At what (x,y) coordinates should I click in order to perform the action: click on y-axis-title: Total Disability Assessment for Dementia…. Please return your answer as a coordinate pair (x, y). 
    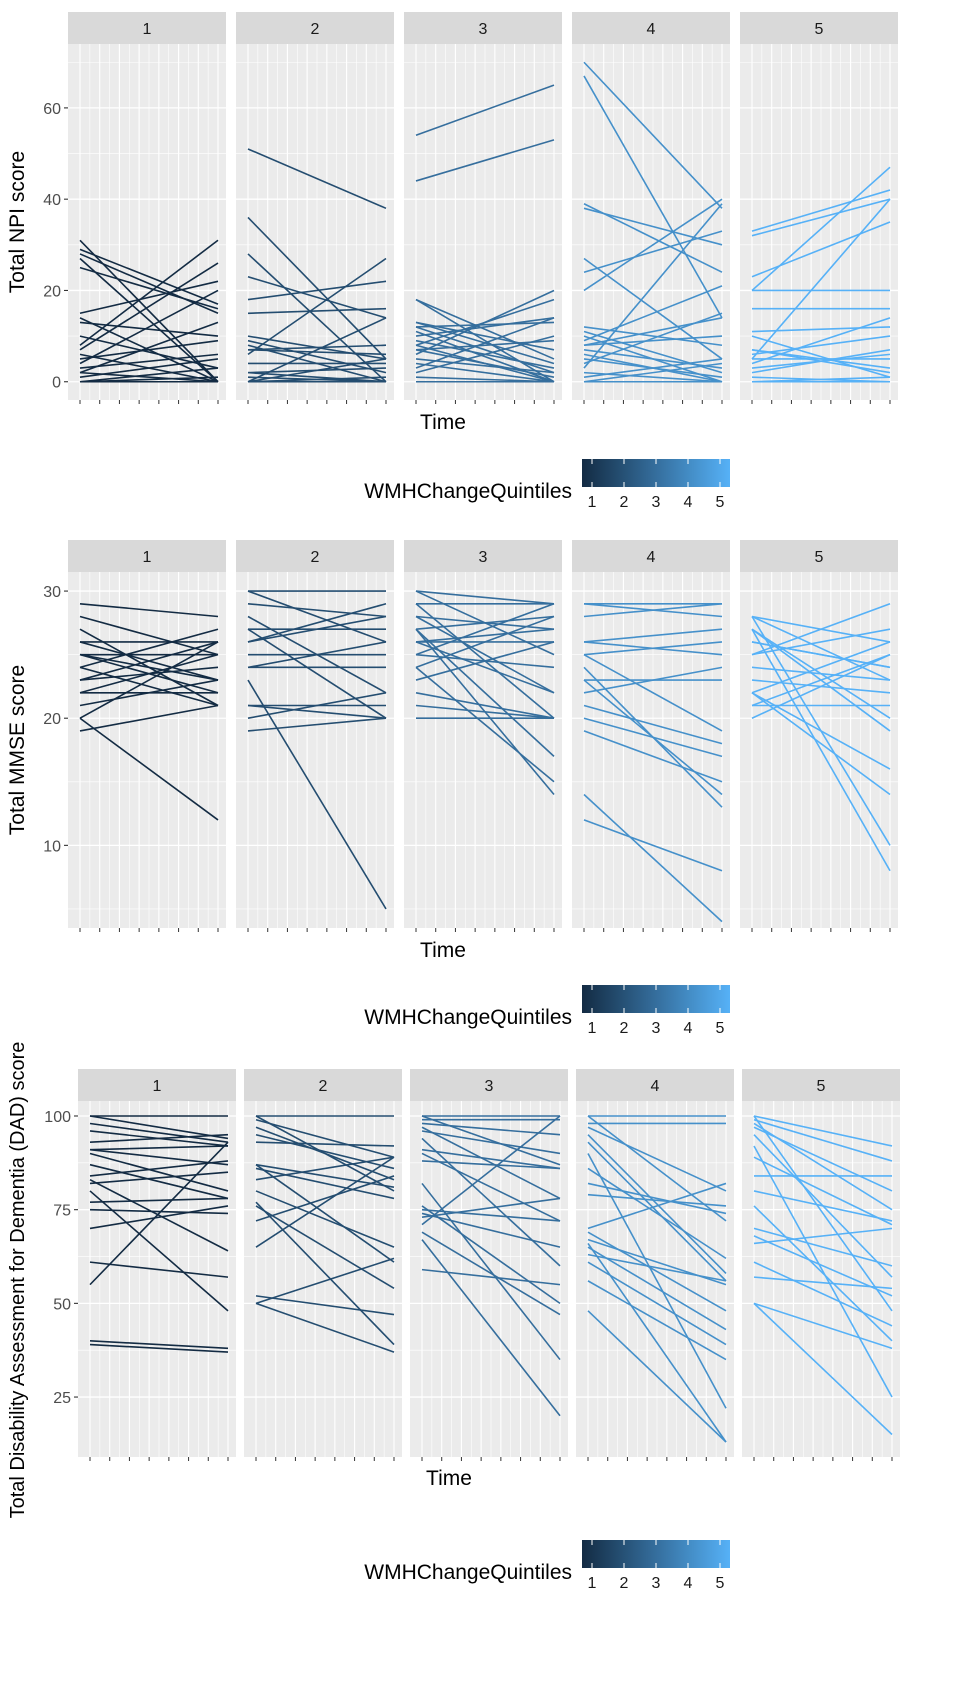
    Looking at the image, I should click on (18, 1280).